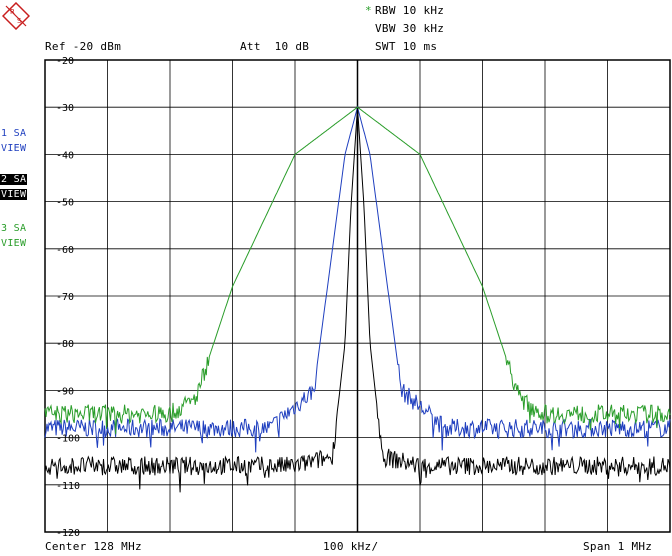  Describe the element at coordinates (410, 10) in the screenshot. I see `rbw-readout: RBW 10 kHz` at that location.